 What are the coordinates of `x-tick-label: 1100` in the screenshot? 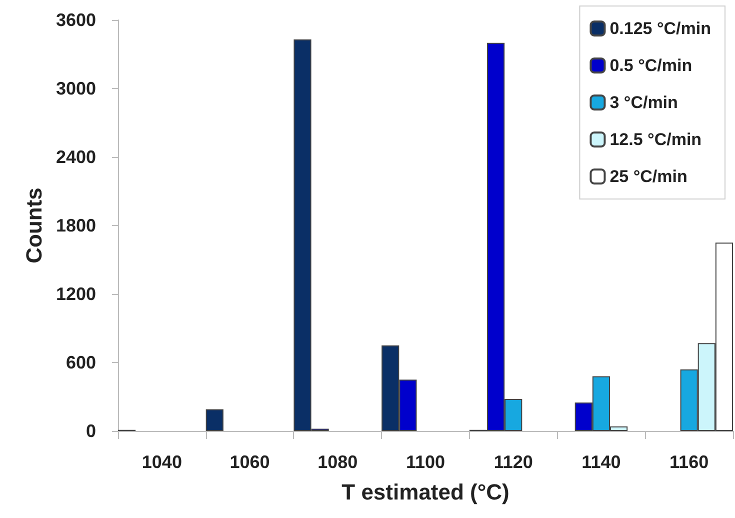 It's located at (426, 462).